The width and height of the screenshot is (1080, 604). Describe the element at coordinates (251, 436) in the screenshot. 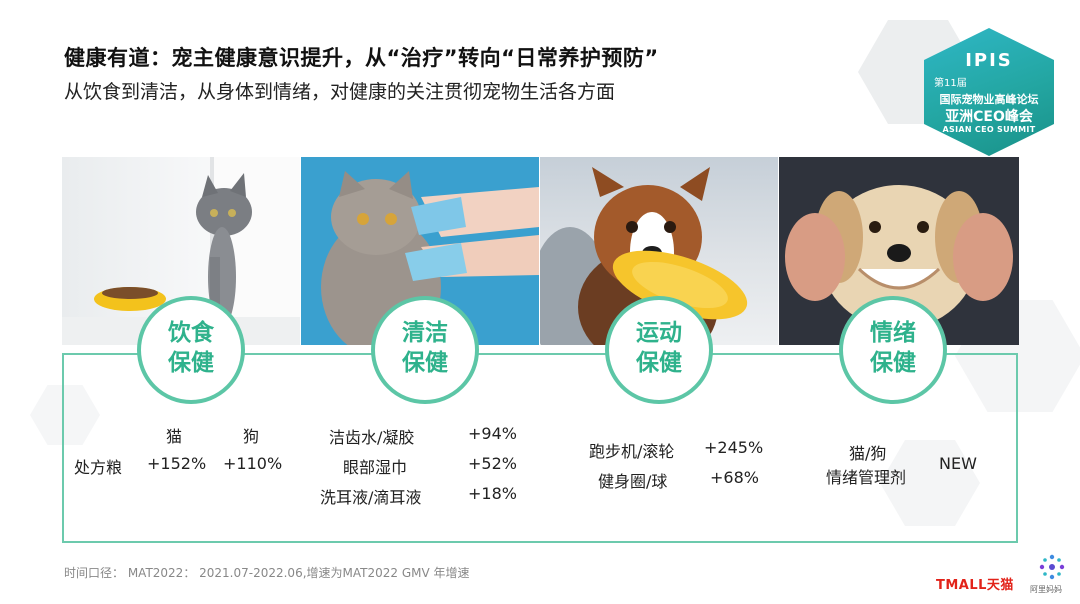

I see `column-header-dog: 狗` at that location.